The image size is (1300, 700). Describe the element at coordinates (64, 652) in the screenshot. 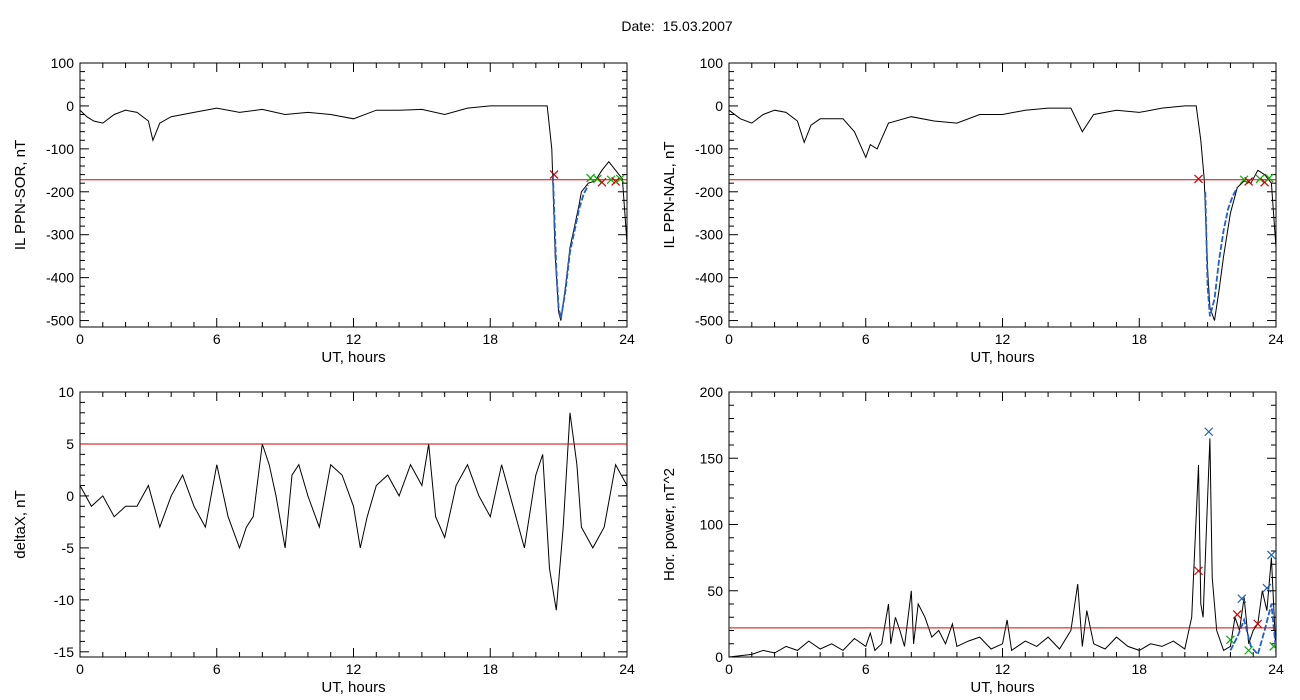

I see `y-tick-label: -15` at that location.